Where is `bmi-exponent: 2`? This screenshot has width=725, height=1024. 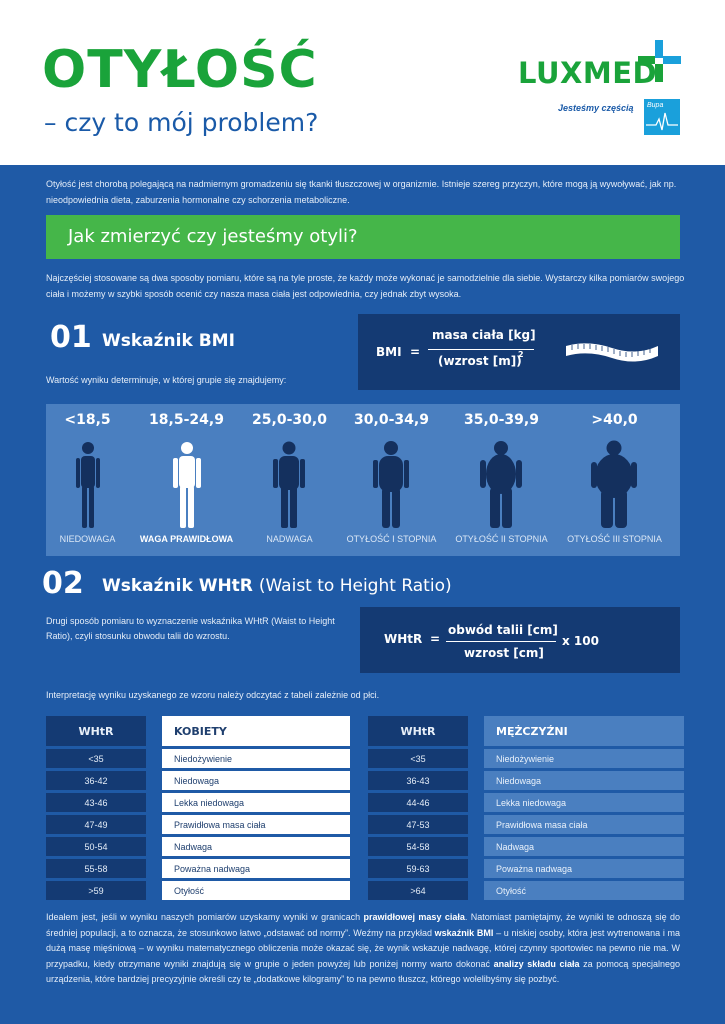
bmi-exponent: 2 is located at coordinates (521, 354).